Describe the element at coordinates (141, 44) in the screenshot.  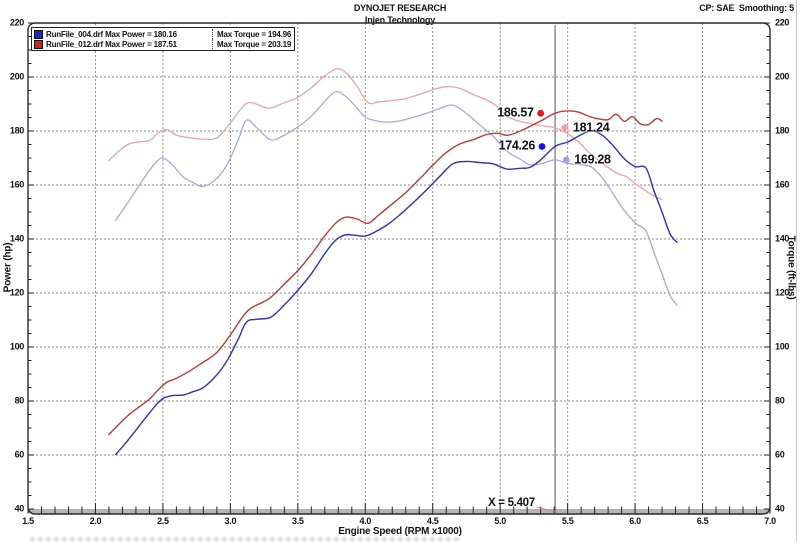
I see `run012-max-power: Max Power = 187.51` at that location.